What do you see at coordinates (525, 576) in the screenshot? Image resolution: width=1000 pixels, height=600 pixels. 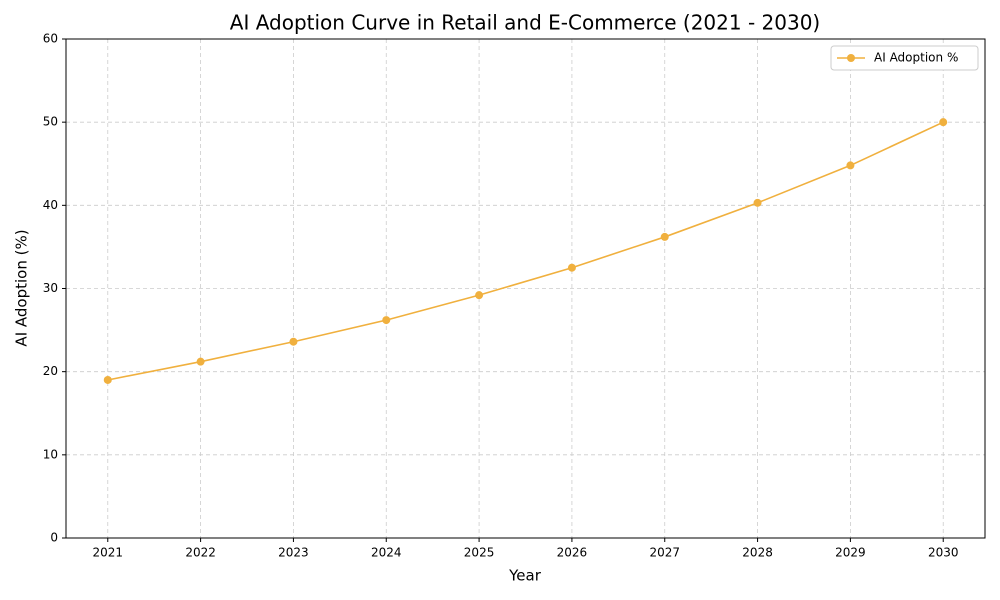 I see `x-axis-label: Year` at bounding box center [525, 576].